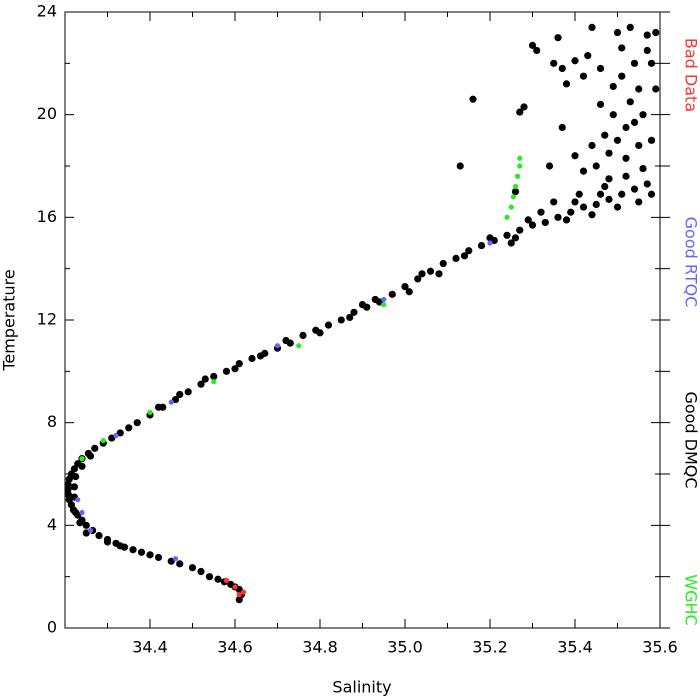 The image size is (700, 700). What do you see at coordinates (47, 11) in the screenshot?
I see `y-tick-label: 24` at bounding box center [47, 11].